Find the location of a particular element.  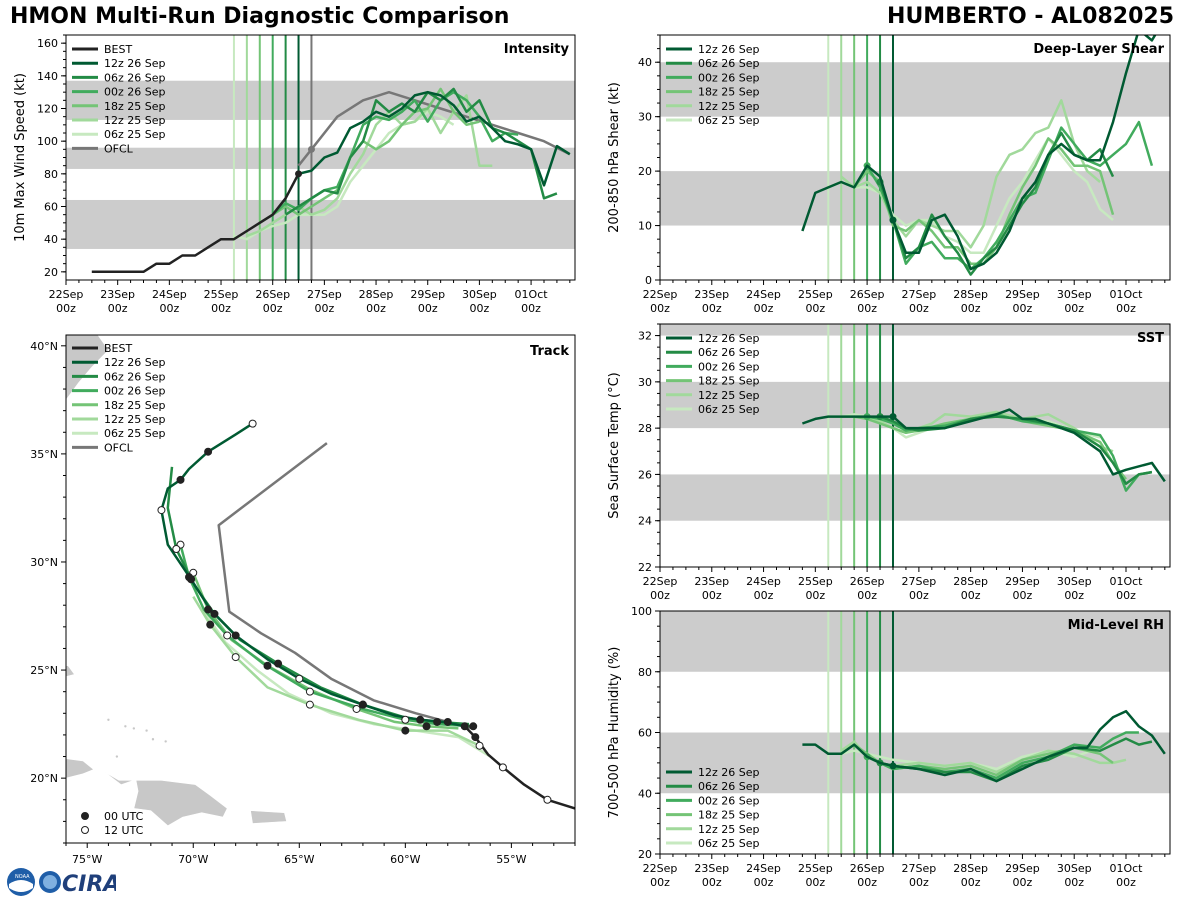

track-xtick-label: 55°W is located at coordinates (511, 859).